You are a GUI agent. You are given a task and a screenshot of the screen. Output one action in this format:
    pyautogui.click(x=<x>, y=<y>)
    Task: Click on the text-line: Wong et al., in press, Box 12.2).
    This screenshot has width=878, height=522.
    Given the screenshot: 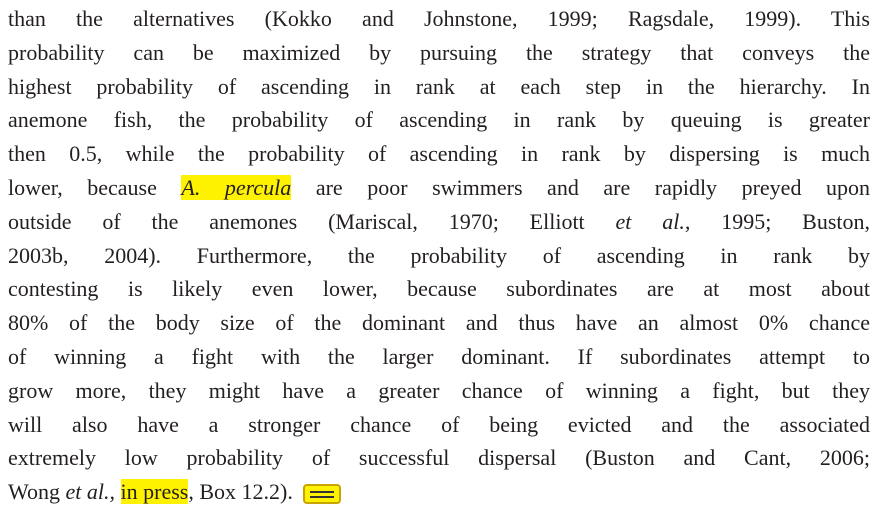 What is the action you would take?
    pyautogui.click(x=439, y=492)
    